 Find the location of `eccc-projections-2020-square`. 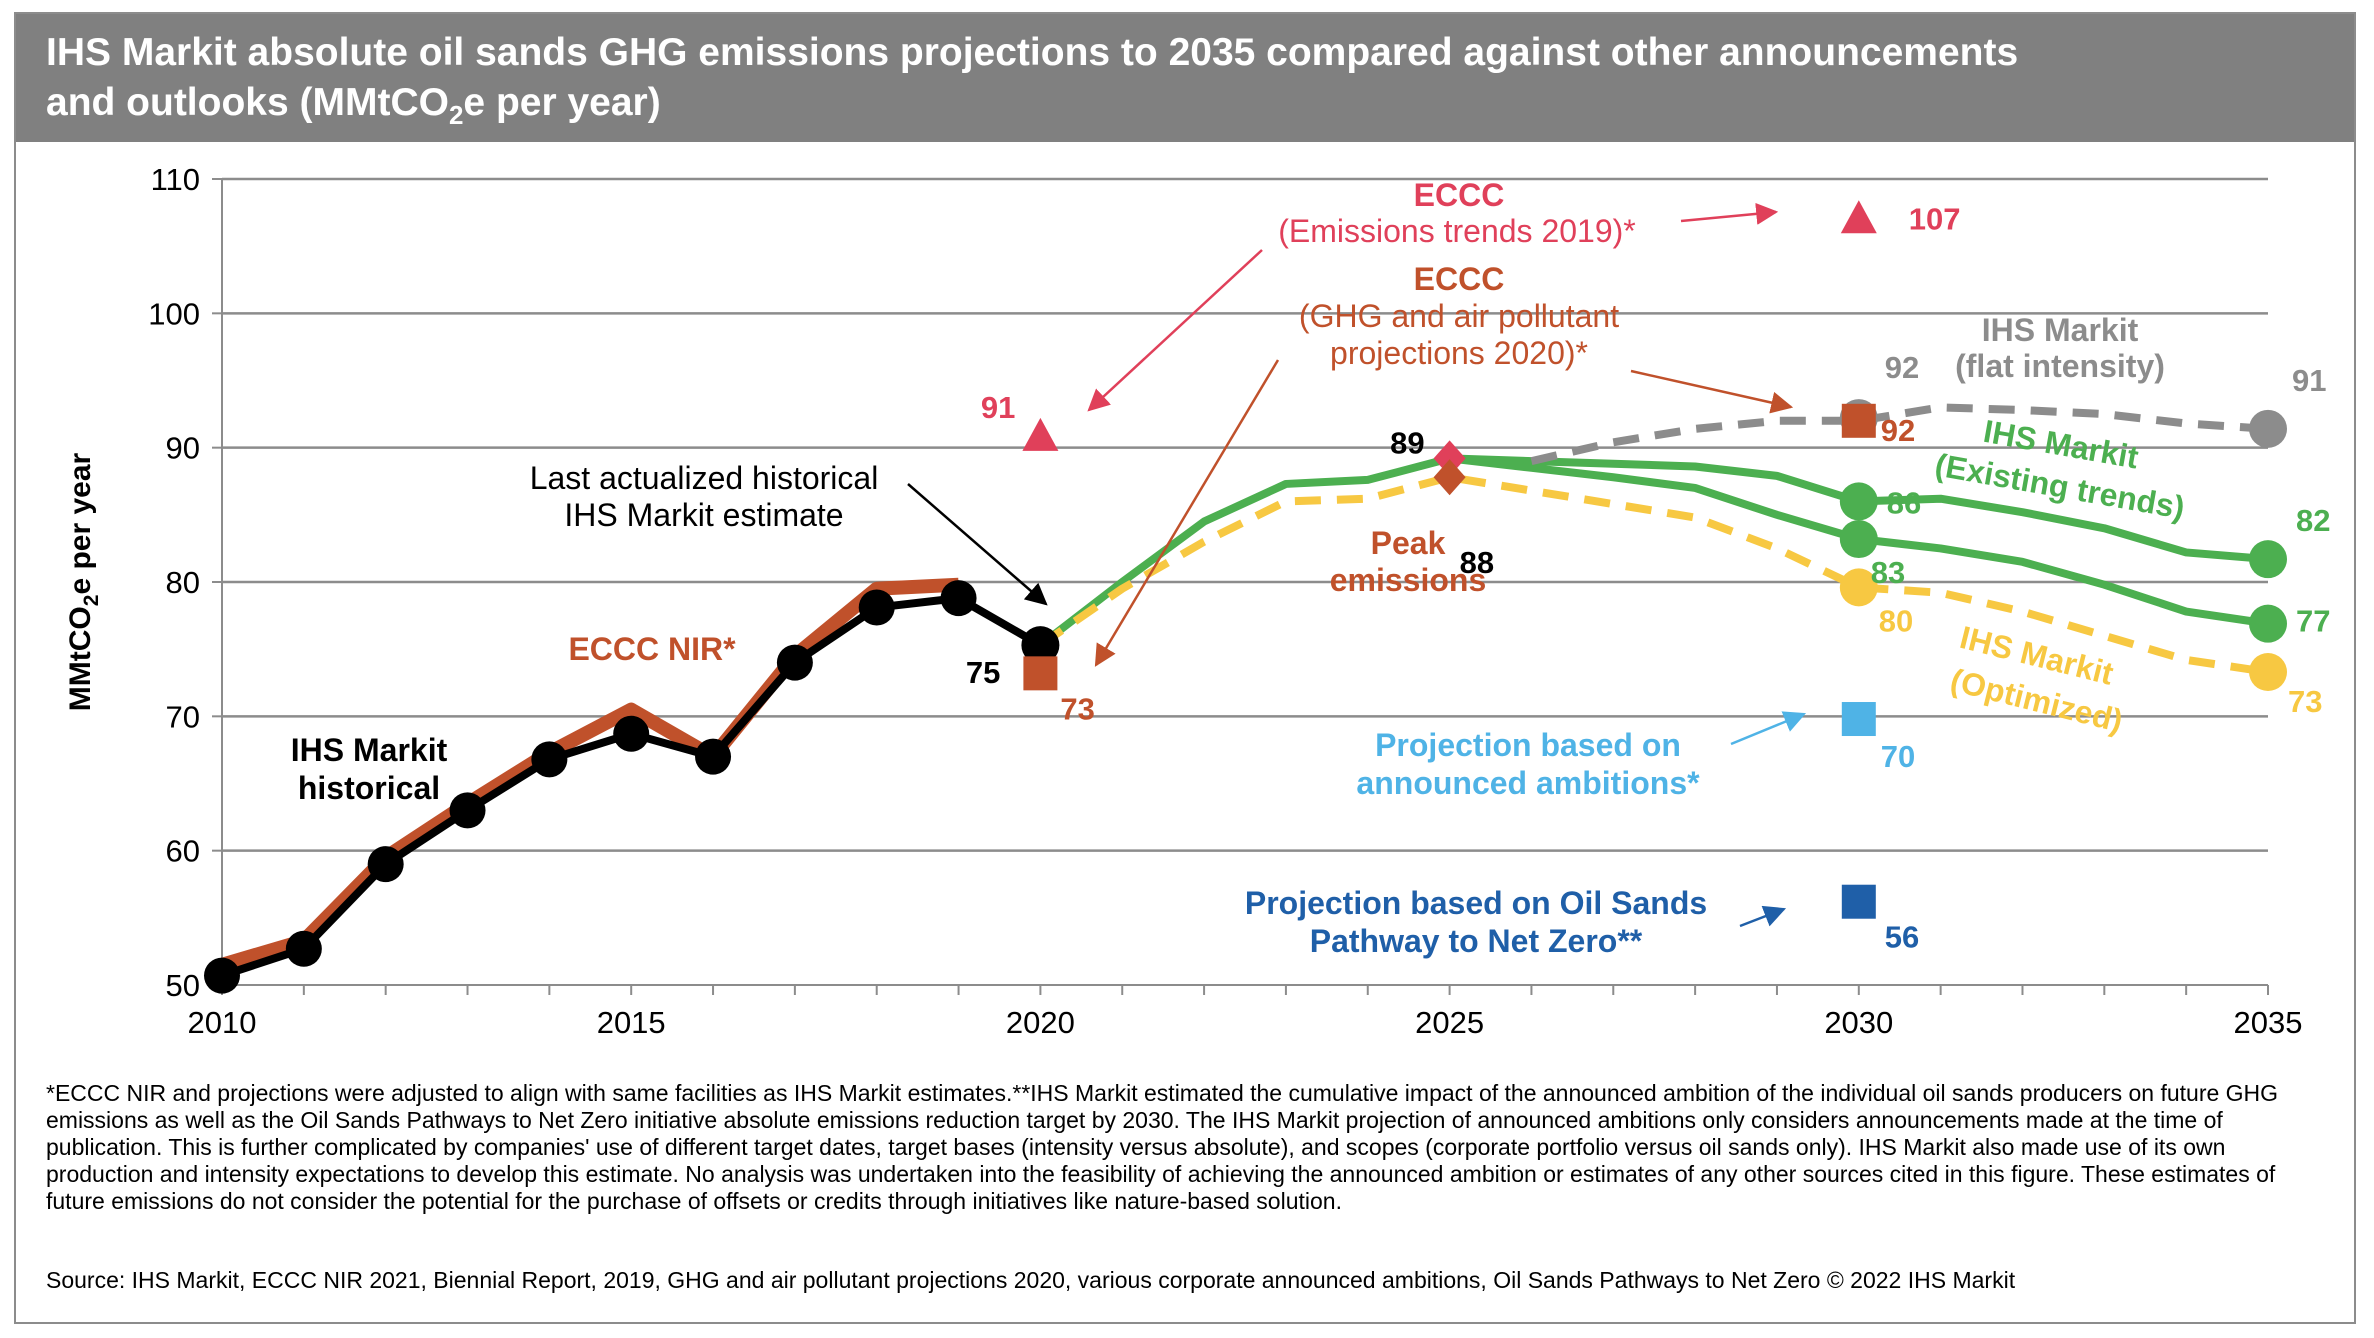

eccc-projections-2020-square is located at coordinates (1040, 673).